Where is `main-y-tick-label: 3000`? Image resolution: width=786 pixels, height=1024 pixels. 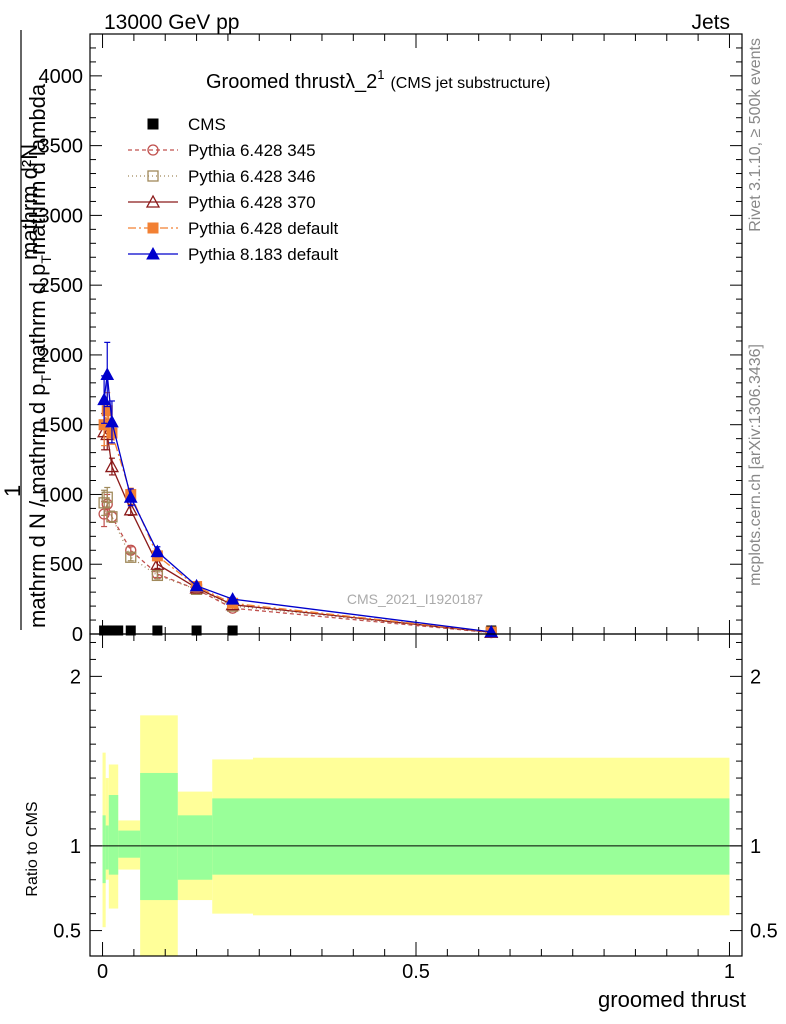
main-y-tick-label: 3000 is located at coordinates (61, 216).